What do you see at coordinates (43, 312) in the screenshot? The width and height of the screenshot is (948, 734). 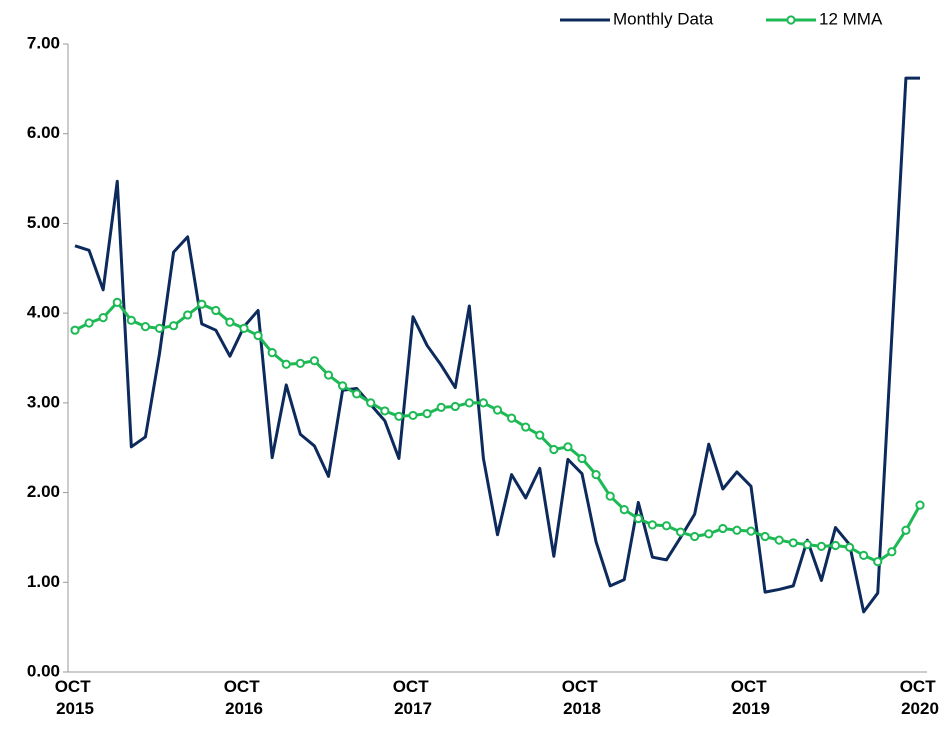 I see `y-tick-label: 4.00` at bounding box center [43, 312].